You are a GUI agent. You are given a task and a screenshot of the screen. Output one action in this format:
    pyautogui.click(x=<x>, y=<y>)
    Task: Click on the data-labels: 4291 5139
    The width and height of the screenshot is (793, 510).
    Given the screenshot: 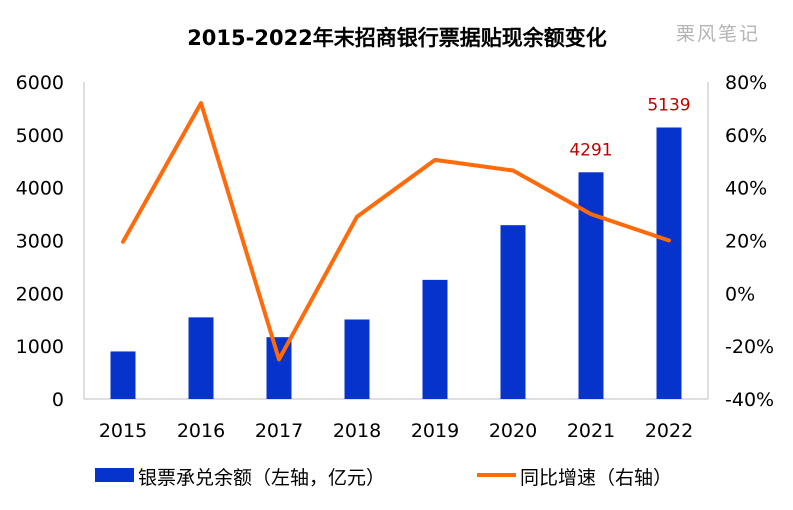 What is the action you would take?
    pyautogui.click(x=629, y=127)
    